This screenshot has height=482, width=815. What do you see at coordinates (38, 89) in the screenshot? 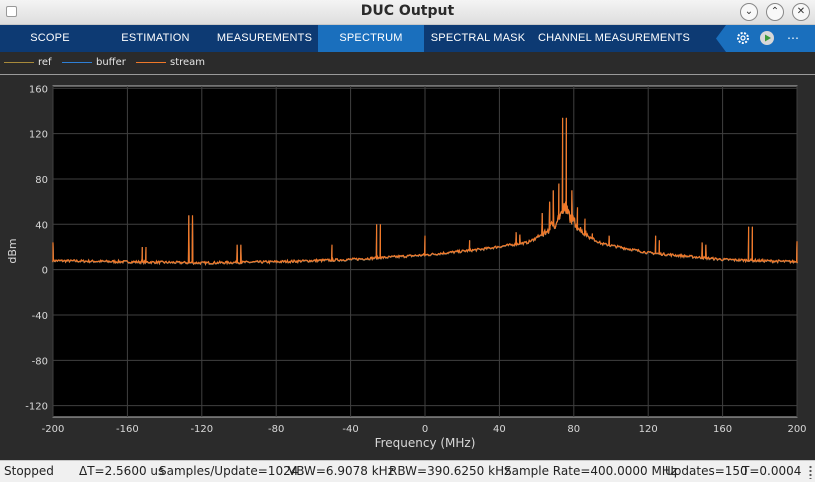
I see `y-tick-label: 160` at bounding box center [38, 89].